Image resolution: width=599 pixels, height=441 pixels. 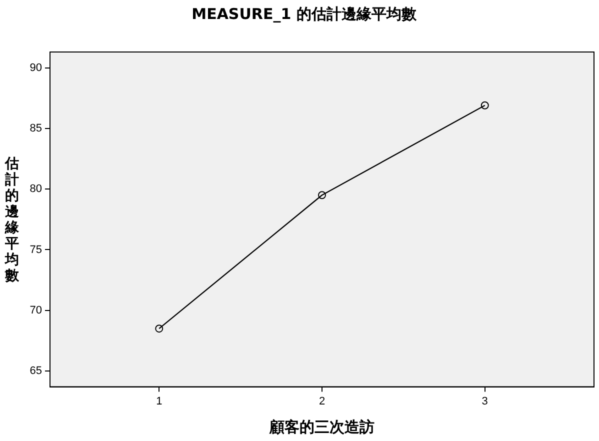 What do you see at coordinates (322, 401) in the screenshot?
I see `x-tick-label: 2` at bounding box center [322, 401].